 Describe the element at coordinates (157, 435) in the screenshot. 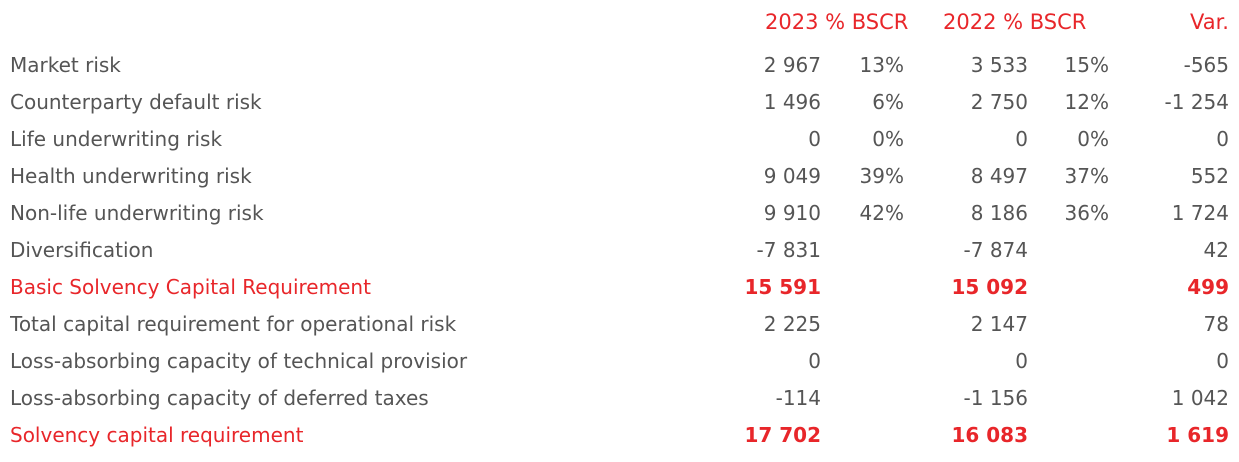

I see `row-label: Solvency capital requirement` at that location.